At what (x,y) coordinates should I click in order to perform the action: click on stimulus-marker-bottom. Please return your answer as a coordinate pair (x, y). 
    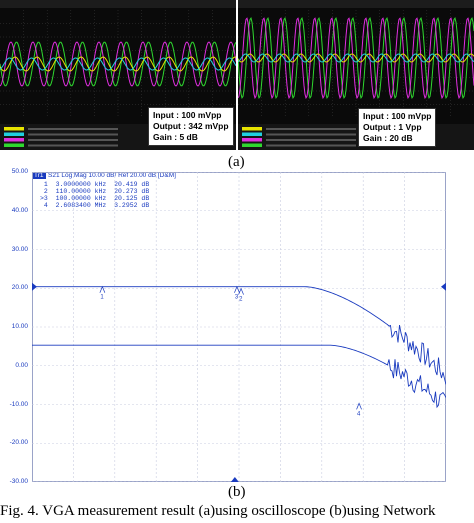
    Looking at the image, I should click on (234, 479).